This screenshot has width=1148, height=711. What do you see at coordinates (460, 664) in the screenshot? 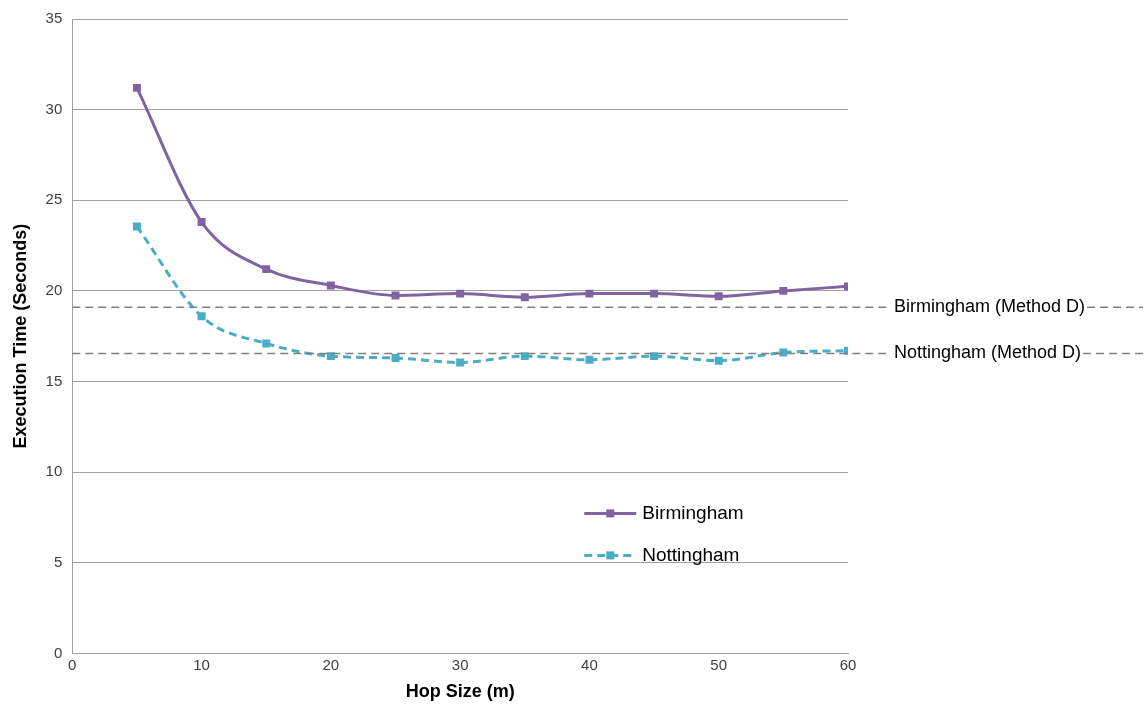
I see `x-tick-label: 30` at bounding box center [460, 664].